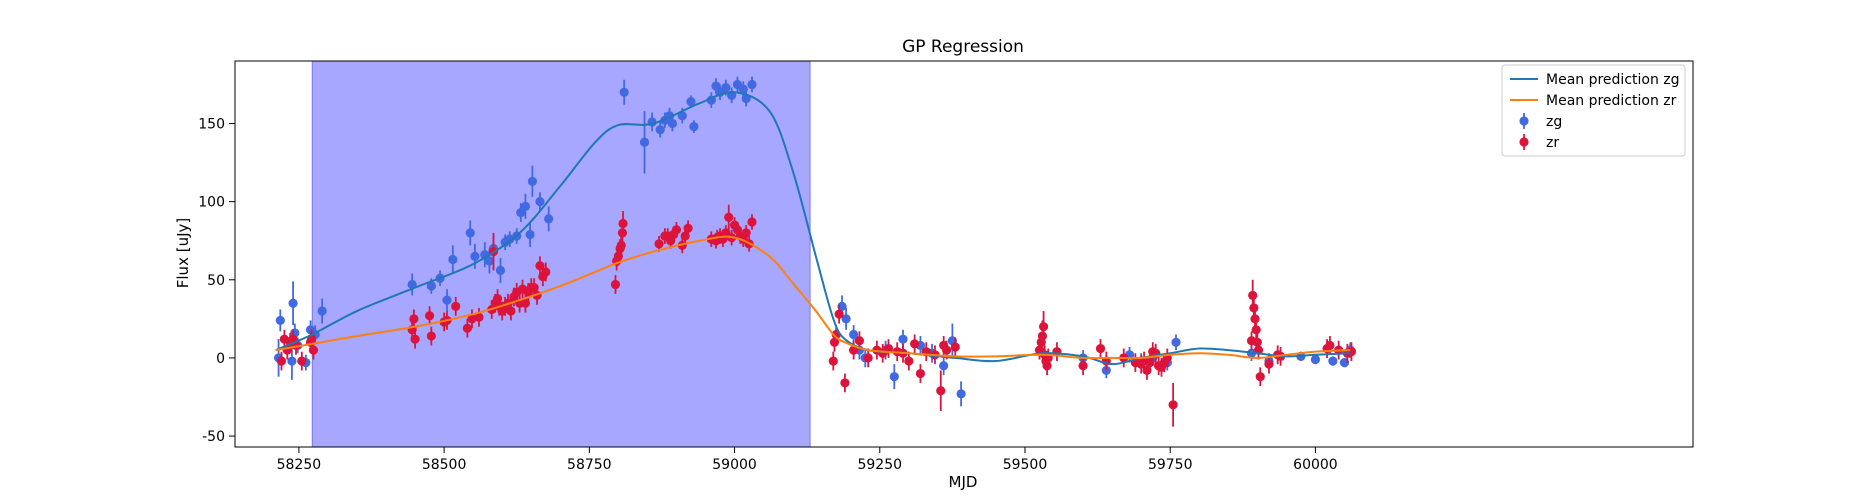 This screenshot has width=1875, height=504. Describe the element at coordinates (213, 437) in the screenshot. I see `y-tick-label: -50` at that location.